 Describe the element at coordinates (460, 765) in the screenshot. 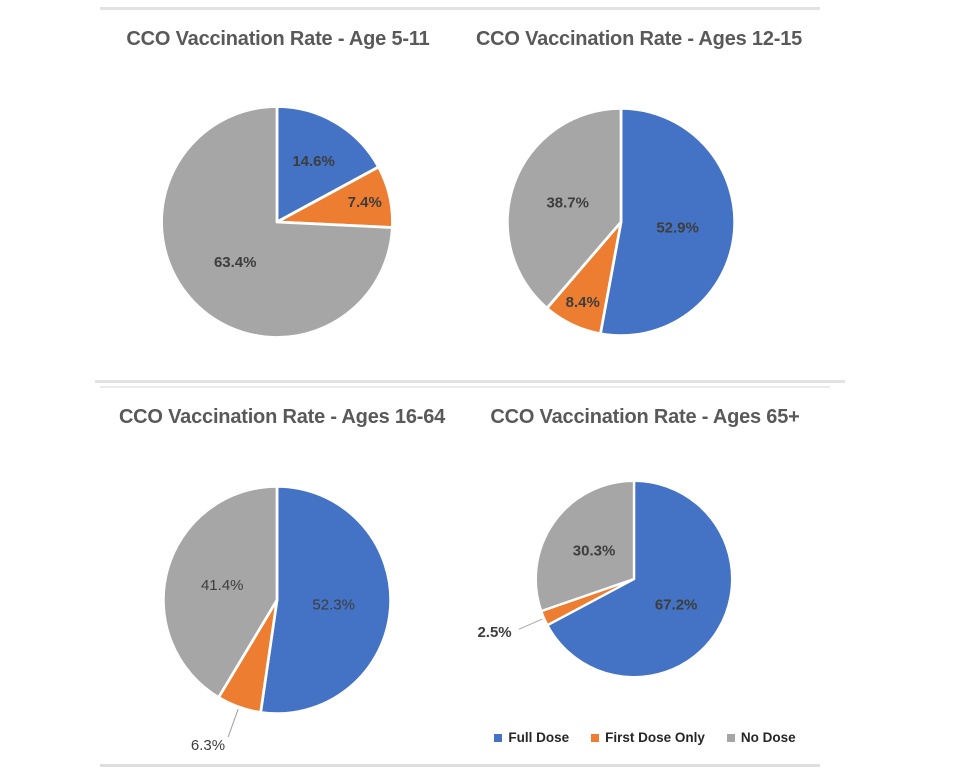

I see `separator-bottom` at that location.